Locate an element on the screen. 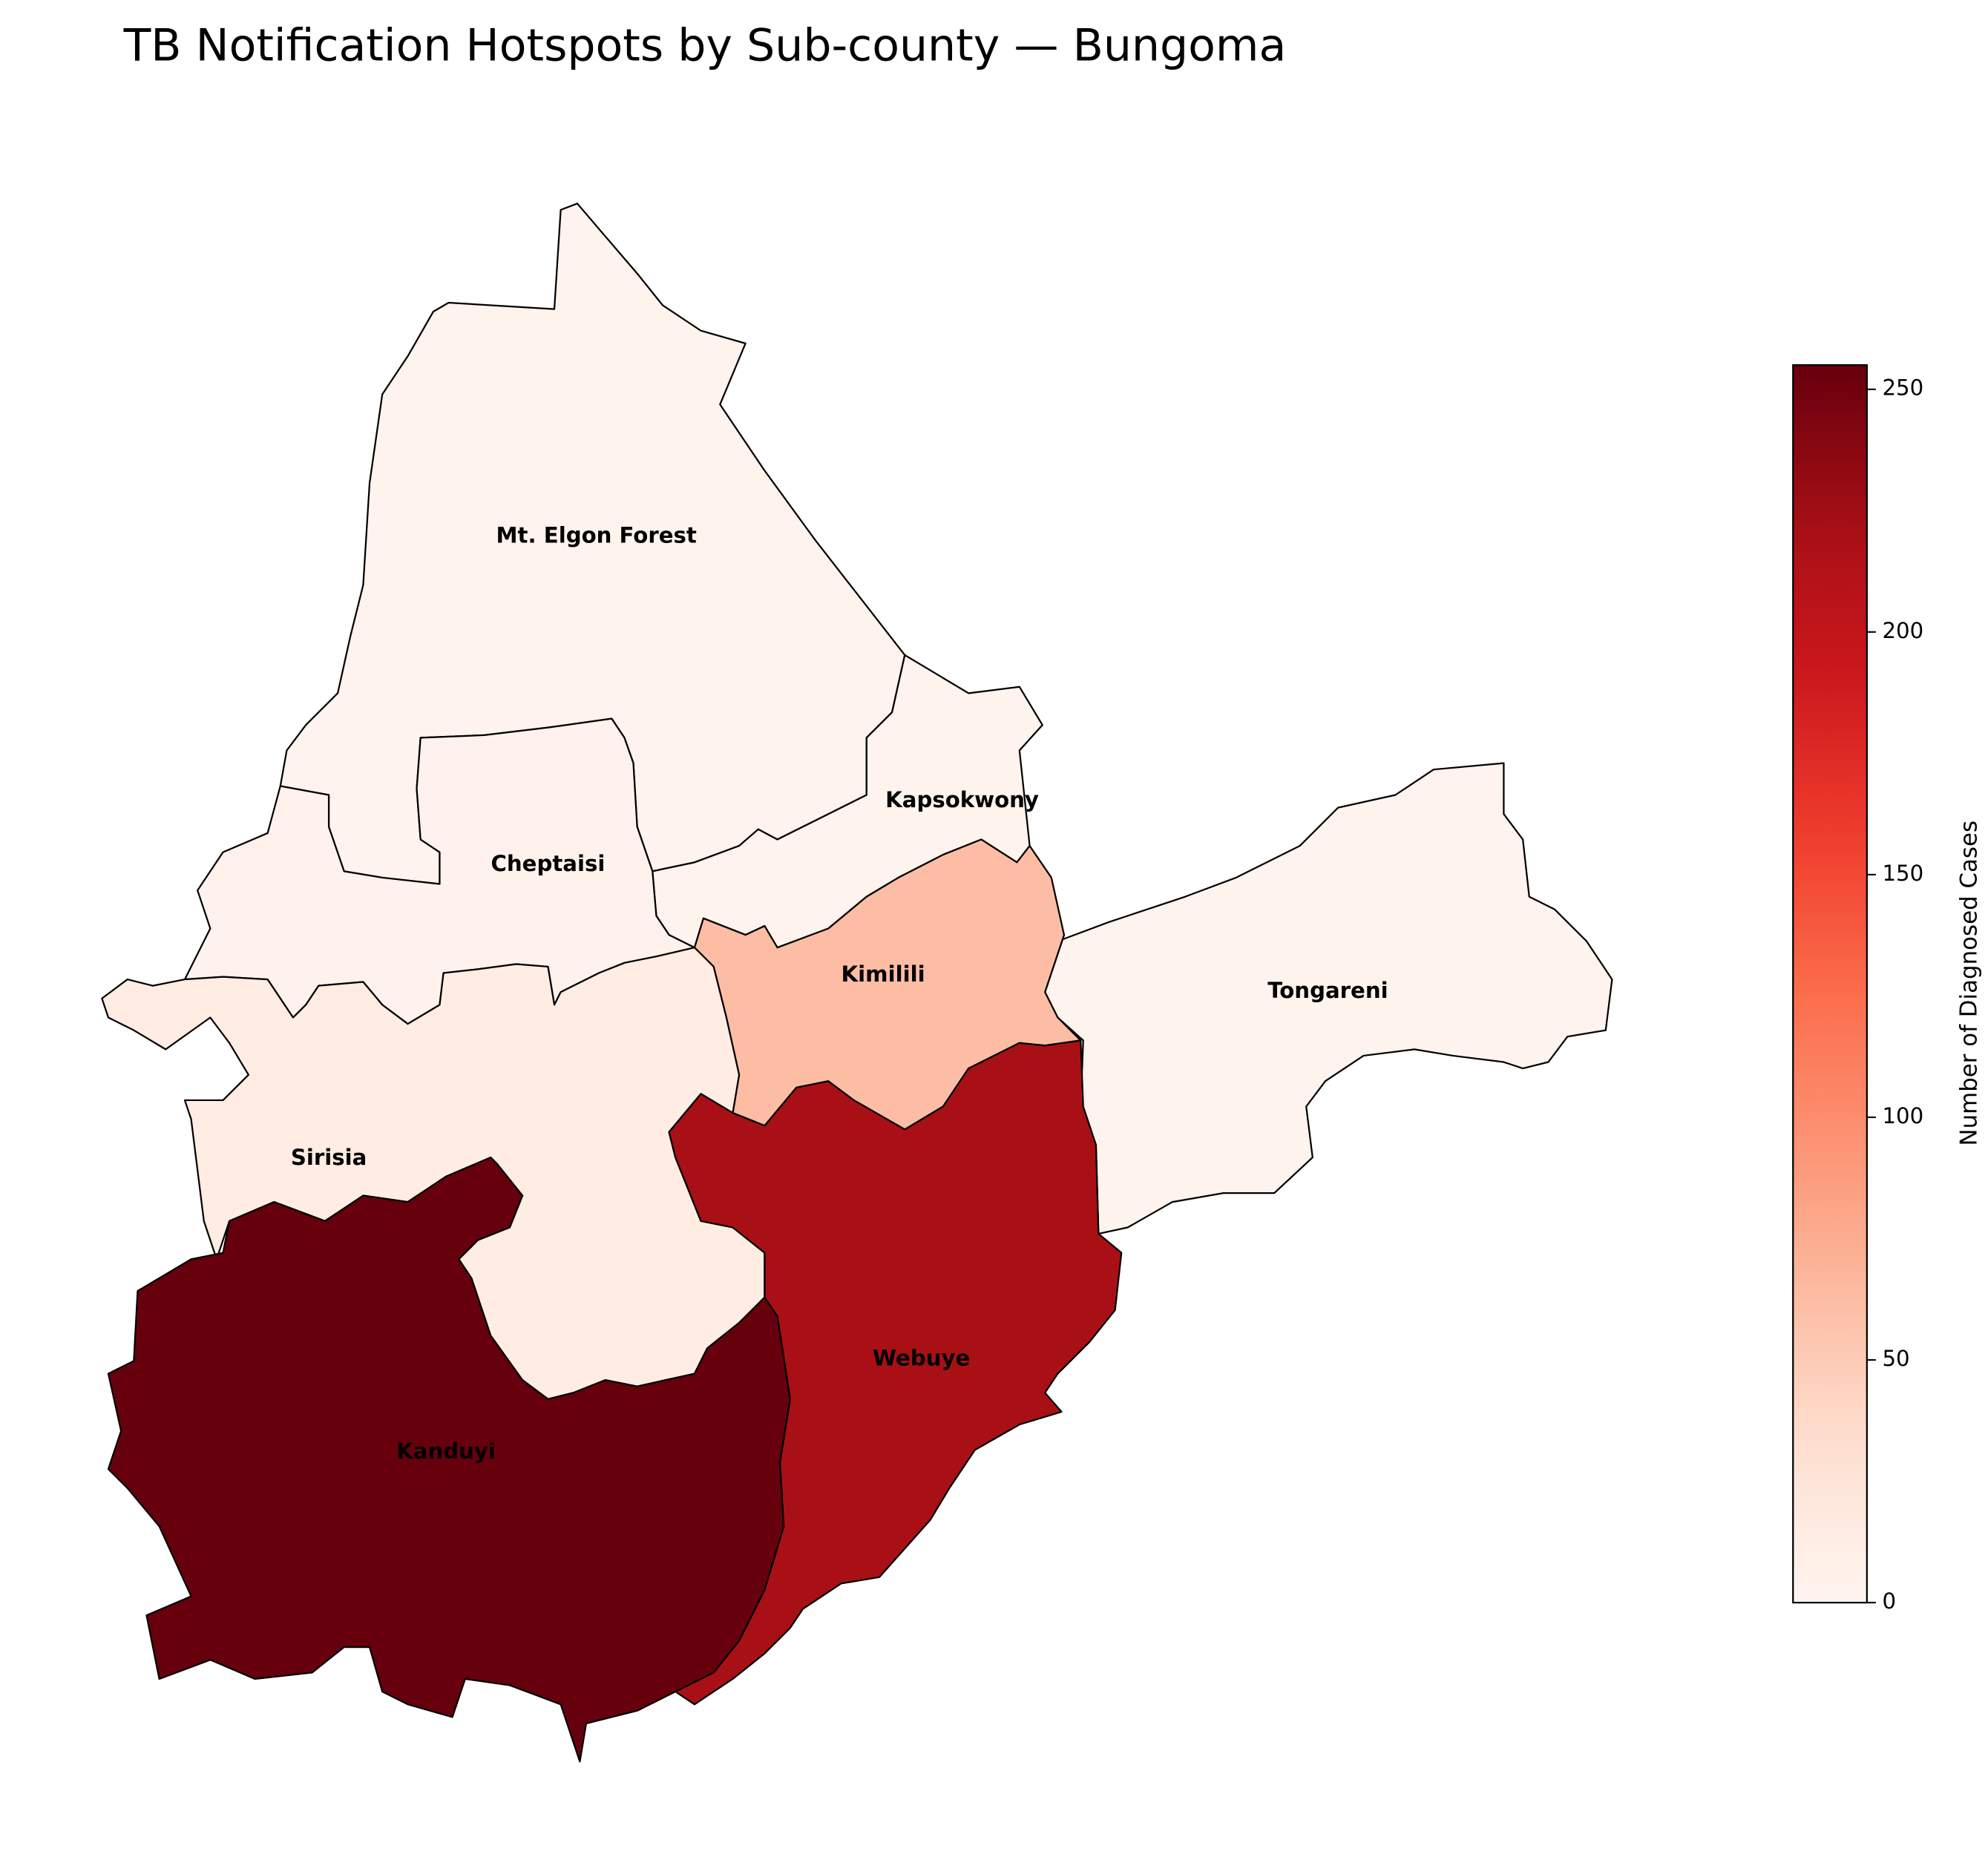 The height and width of the screenshot is (1857, 1988). region-label-cheptaisi: Cheptaisi is located at coordinates (548, 864).